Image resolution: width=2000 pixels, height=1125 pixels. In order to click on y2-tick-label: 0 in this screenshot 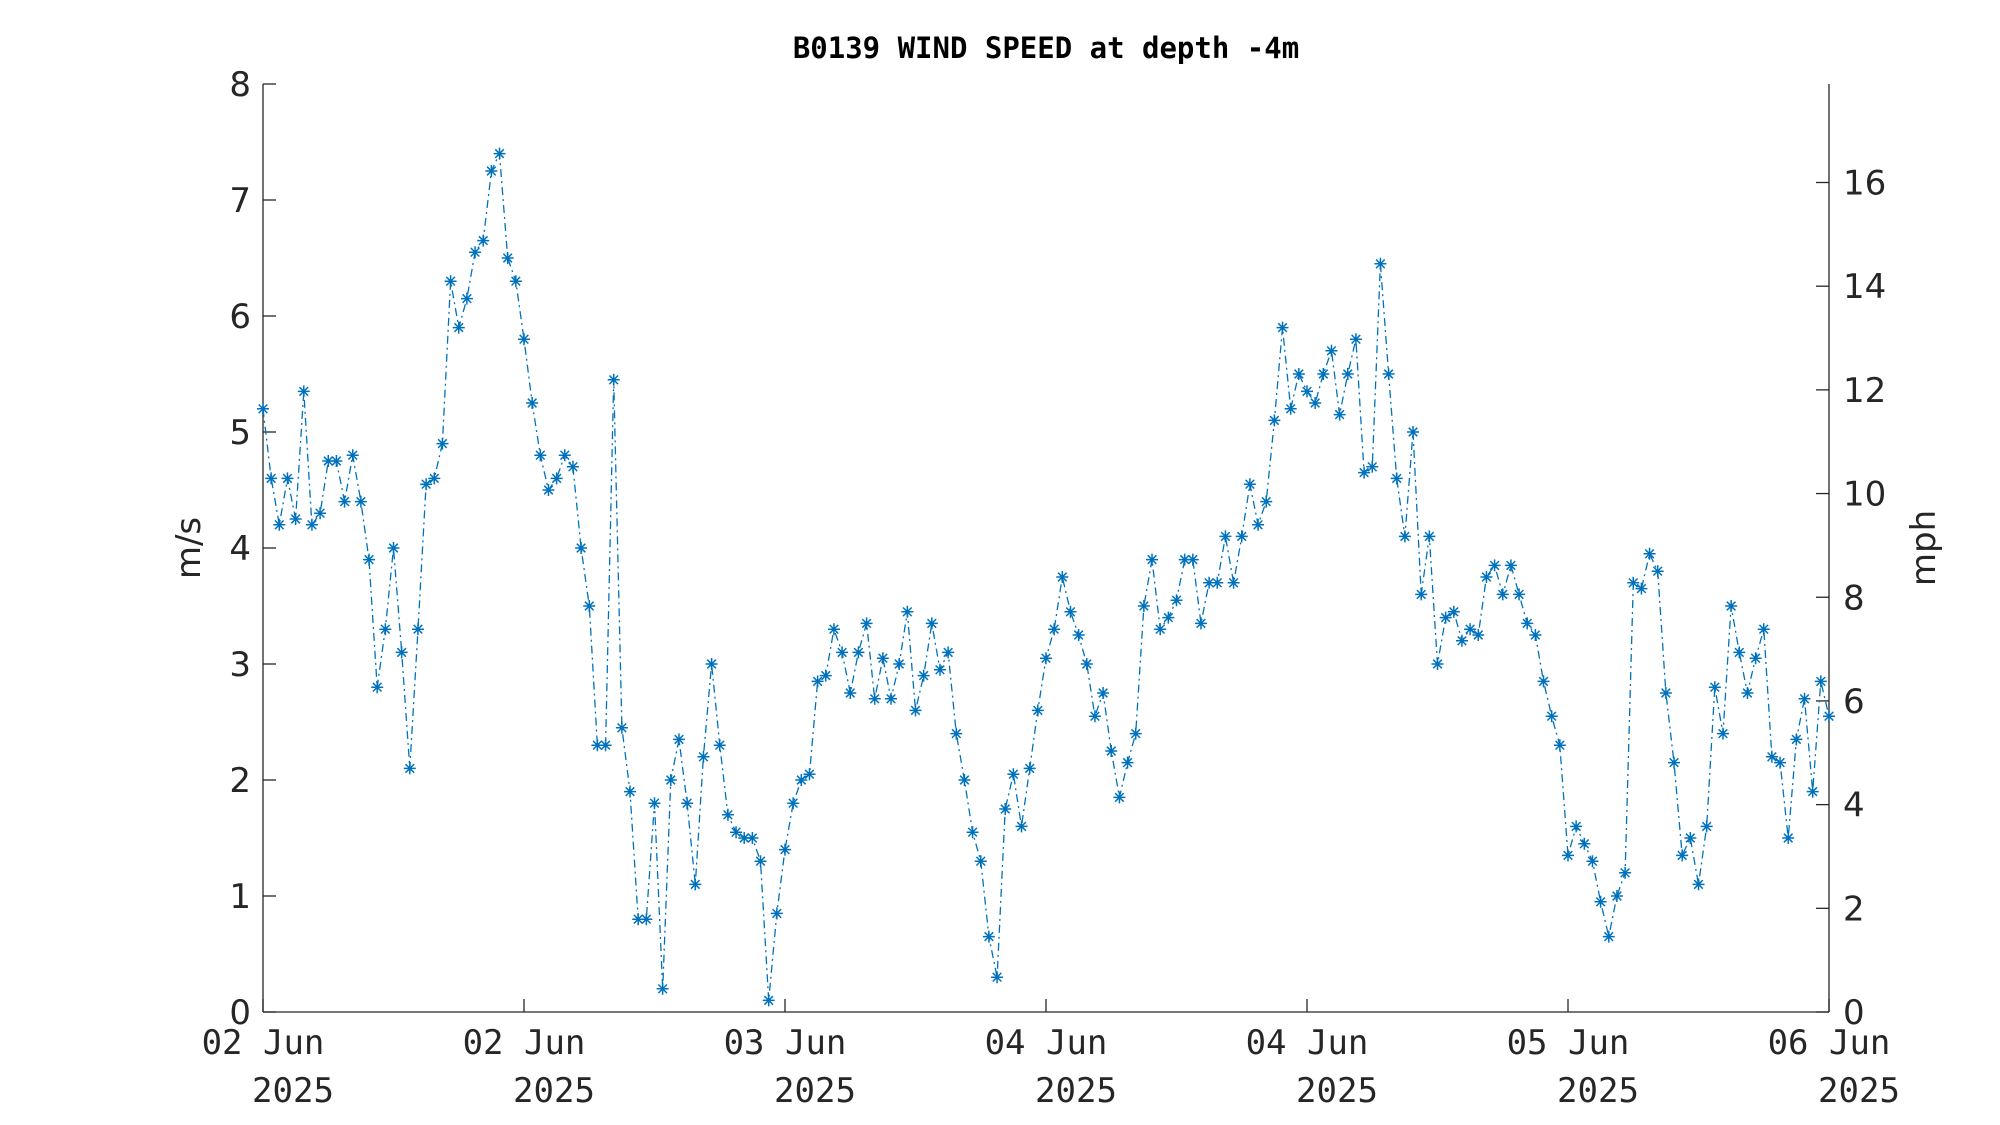, I will do `click(1854, 1013)`.